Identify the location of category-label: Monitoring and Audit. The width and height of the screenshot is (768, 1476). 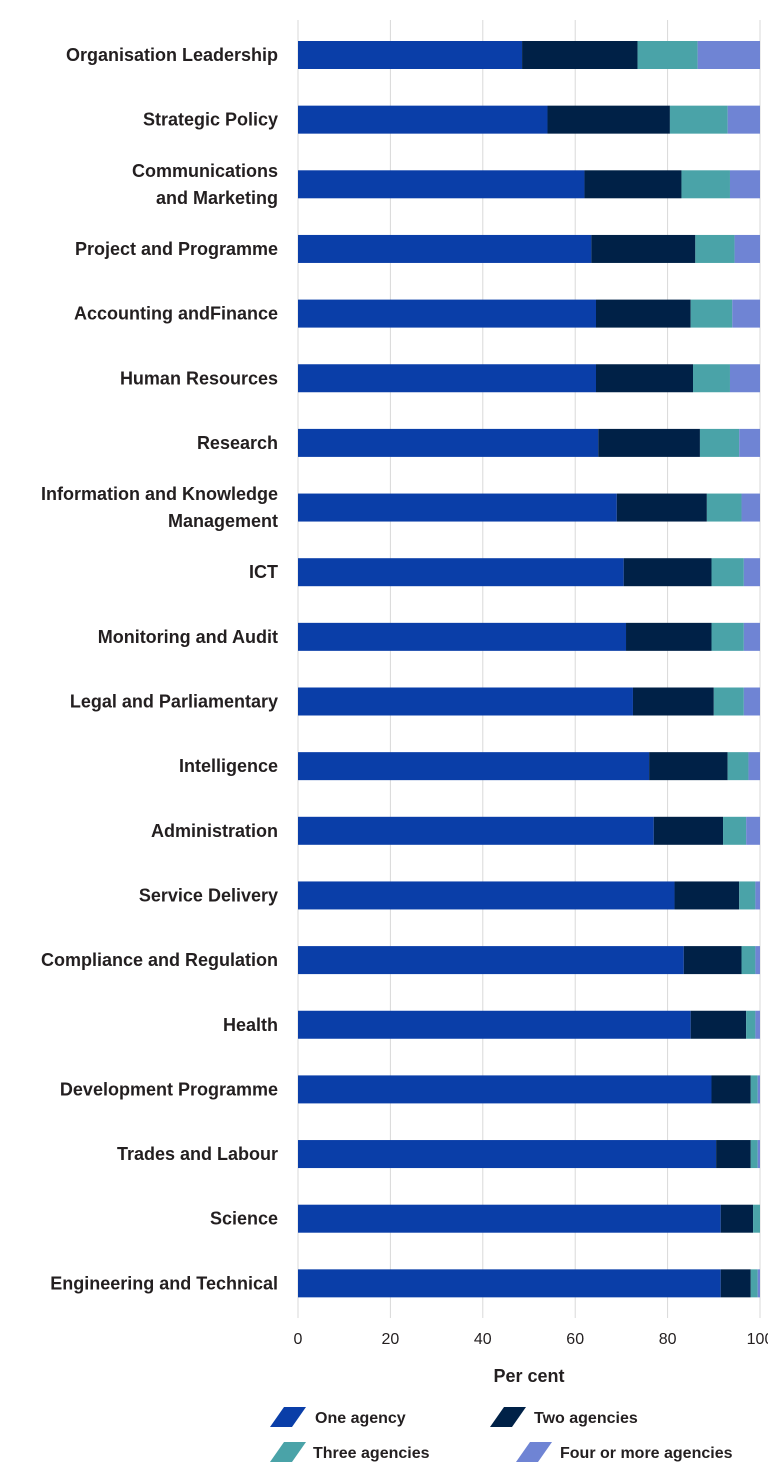
(188, 637).